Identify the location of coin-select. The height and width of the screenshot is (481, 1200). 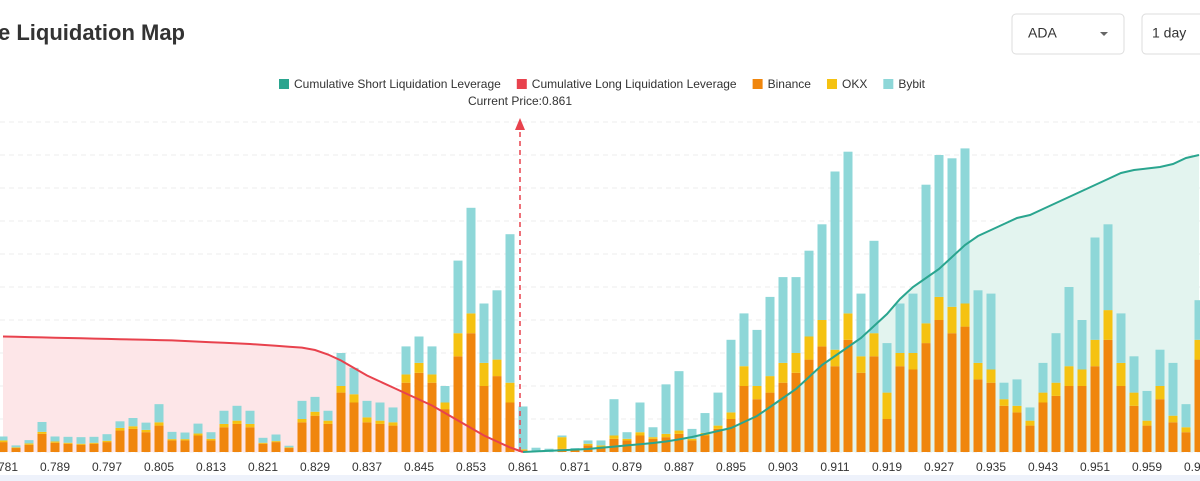
(1068, 34).